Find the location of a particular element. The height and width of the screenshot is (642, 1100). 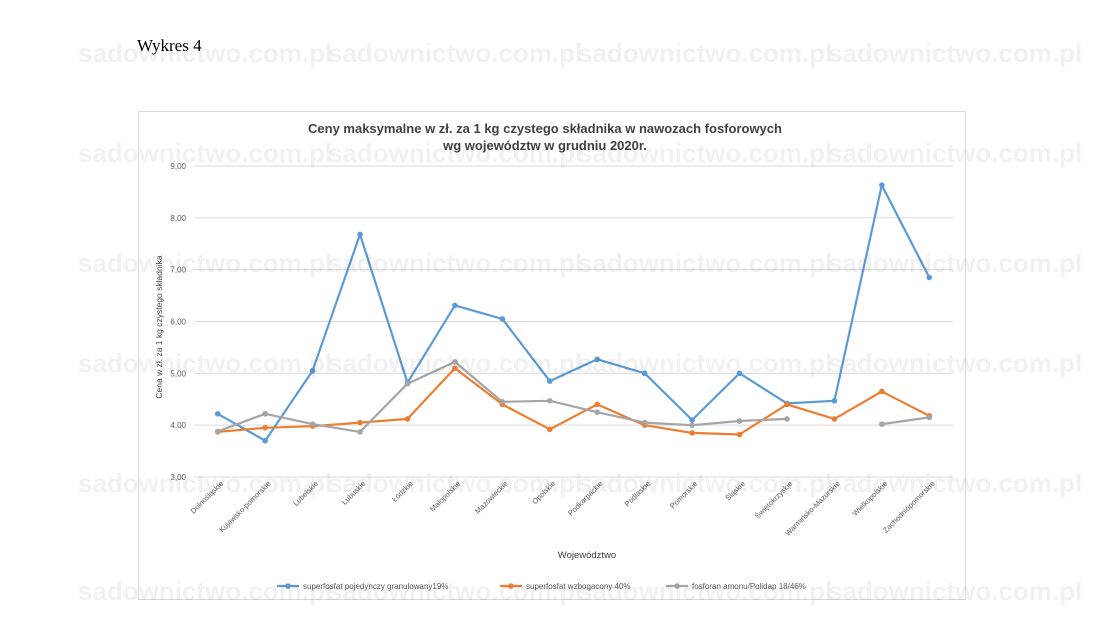

y-tick-label: 8,00 is located at coordinates (178, 218).